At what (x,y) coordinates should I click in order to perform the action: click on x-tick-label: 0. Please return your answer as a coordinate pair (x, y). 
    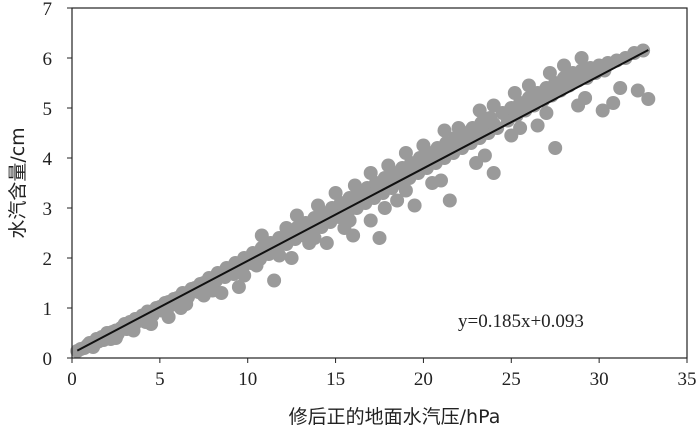
    Looking at the image, I should click on (72, 379).